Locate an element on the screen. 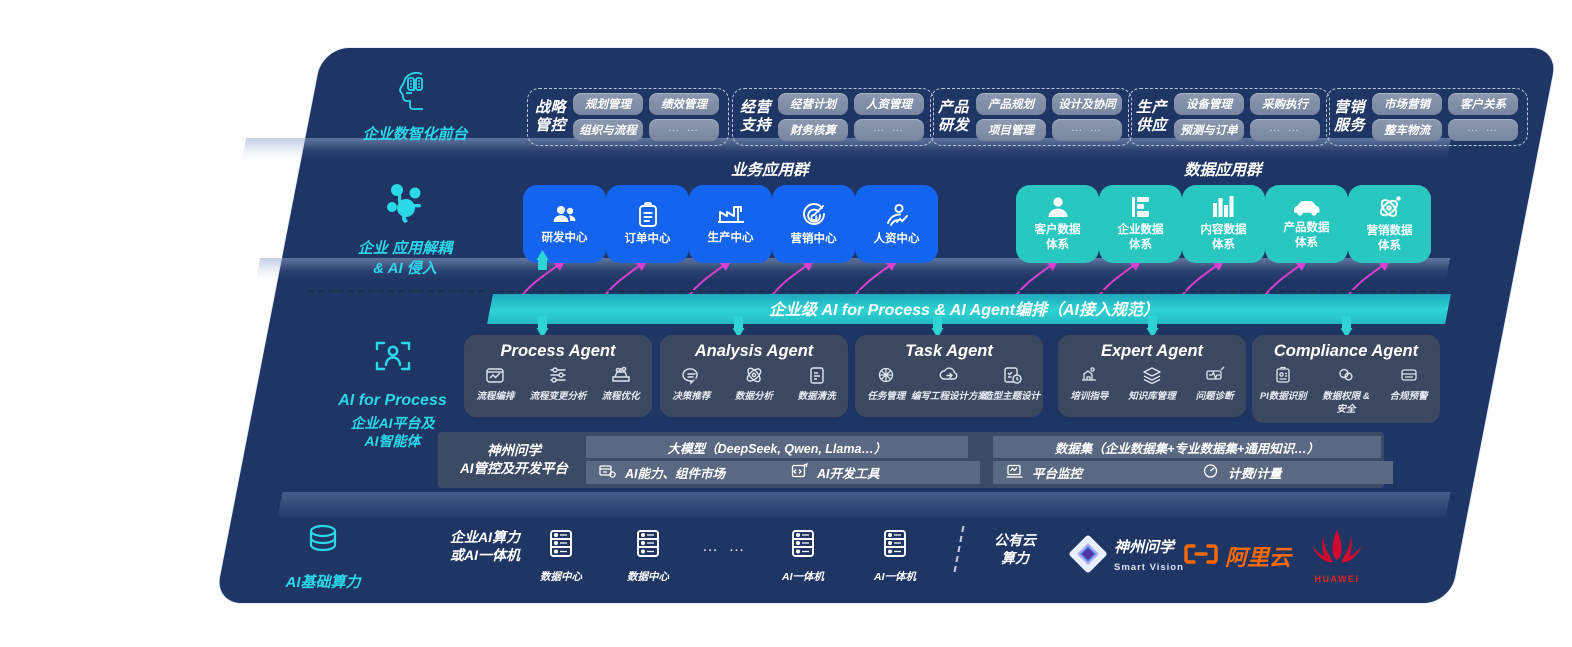 The width and height of the screenshot is (1572, 647). logo-shenzhou-wenxue: 神州问学 Smart Vision is located at coordinates (1126, 556).